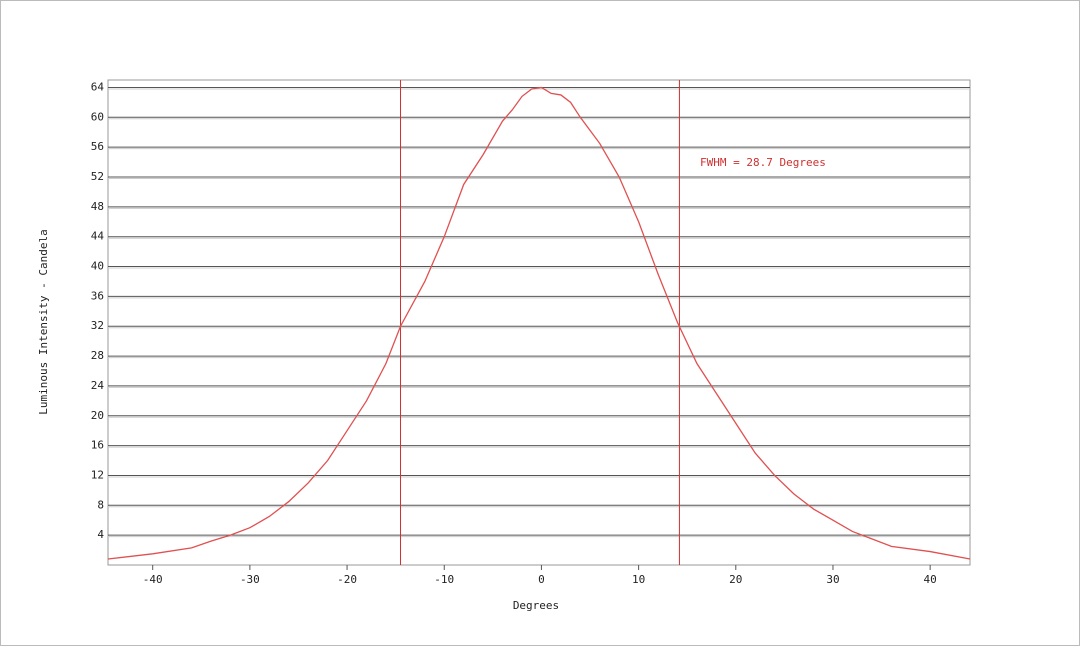  What do you see at coordinates (347, 579) in the screenshot?
I see `x-tick-label: -20` at bounding box center [347, 579].